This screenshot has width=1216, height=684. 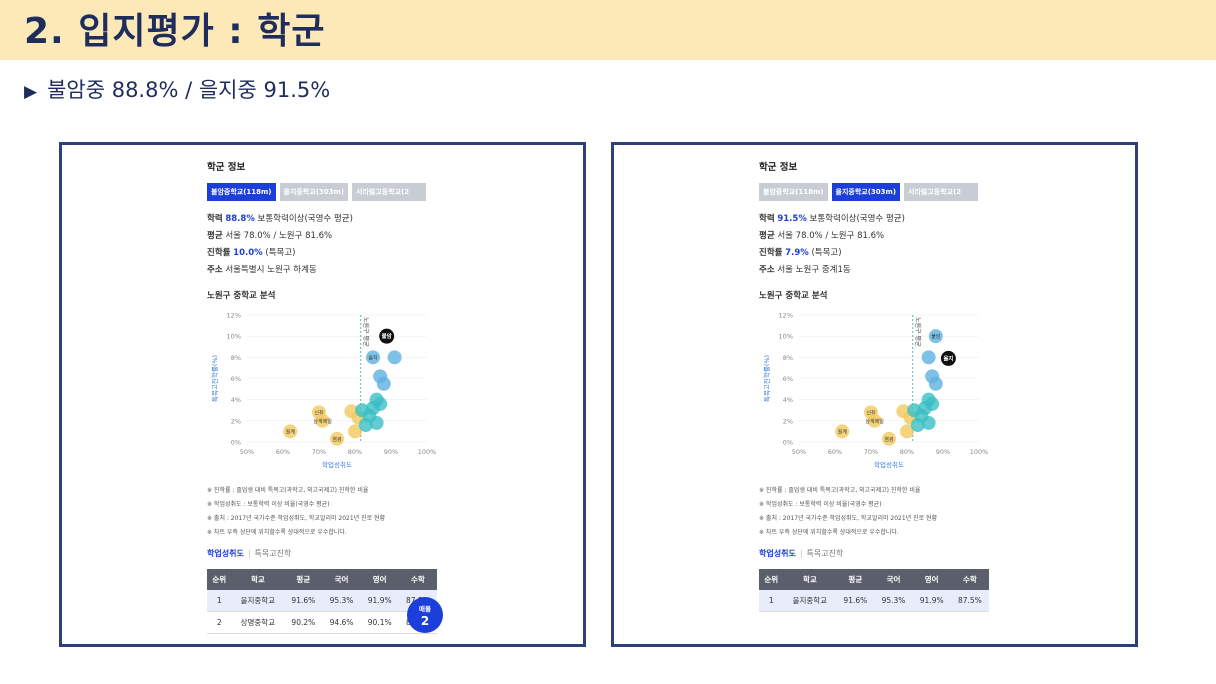 What do you see at coordinates (280, 219) in the screenshot?
I see `stat-row-achievement: 학력 88.8% 보통학력이상(국영수 평균)` at bounding box center [280, 219].